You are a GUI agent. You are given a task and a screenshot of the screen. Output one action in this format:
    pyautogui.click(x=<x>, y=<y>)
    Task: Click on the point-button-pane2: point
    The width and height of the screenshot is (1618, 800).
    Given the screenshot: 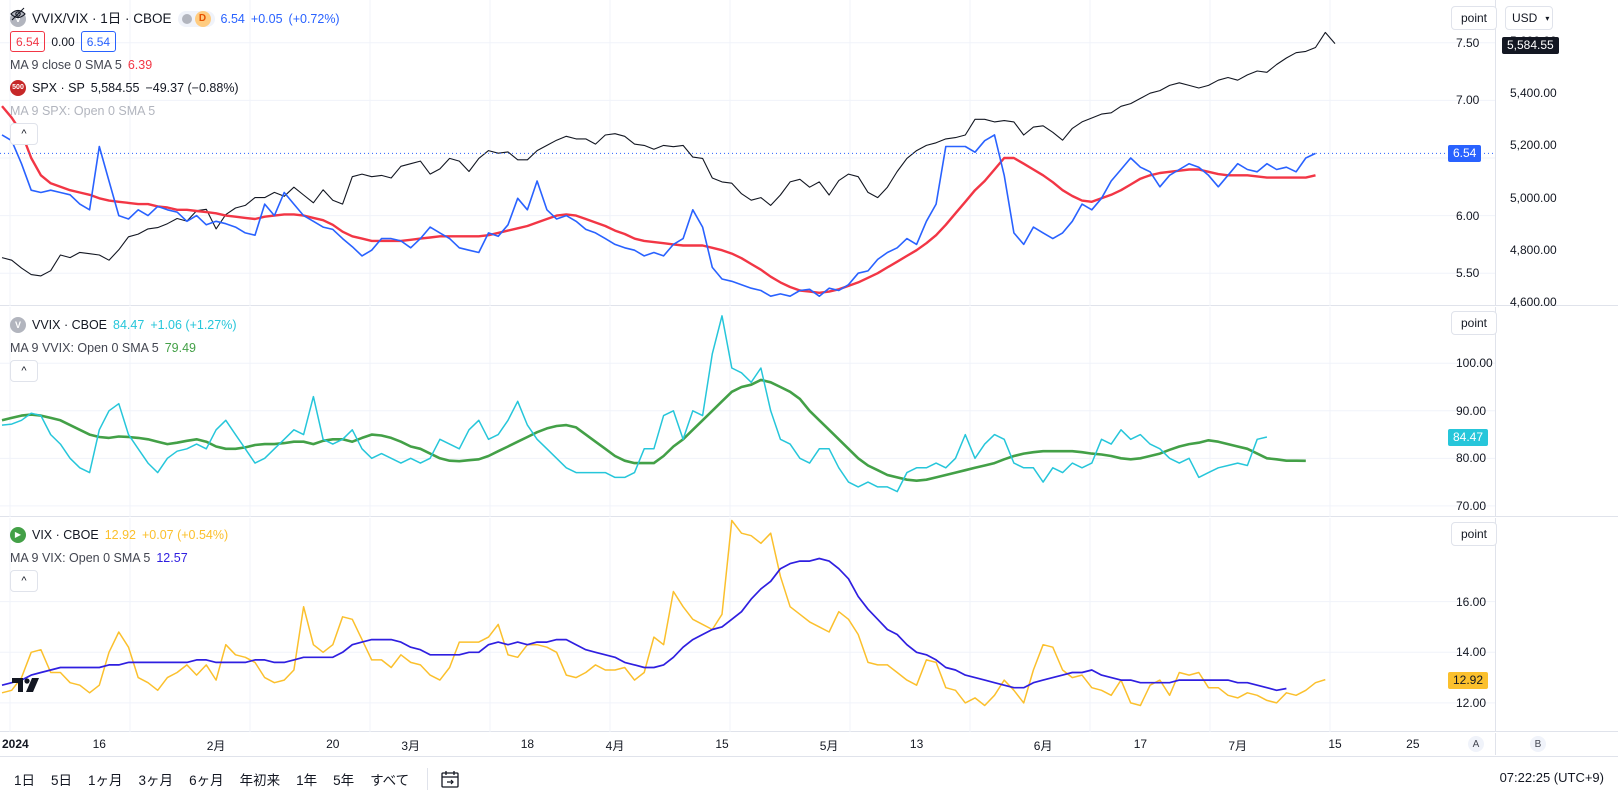 What is the action you would take?
    pyautogui.click(x=1474, y=323)
    